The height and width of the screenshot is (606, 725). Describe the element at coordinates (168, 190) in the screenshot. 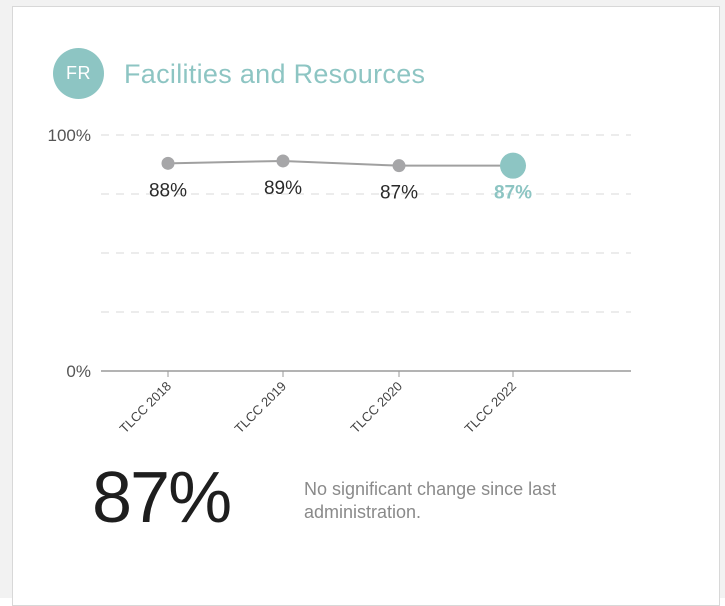

I see `data-label: 88%` at that location.